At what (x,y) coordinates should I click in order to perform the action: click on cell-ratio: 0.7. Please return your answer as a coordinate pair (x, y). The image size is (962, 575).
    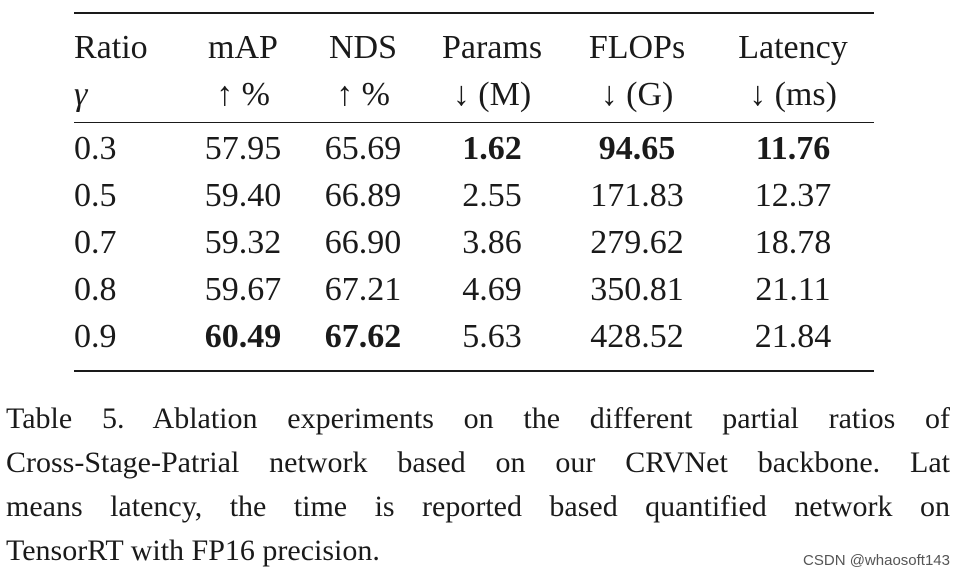
    Looking at the image, I should click on (95, 242).